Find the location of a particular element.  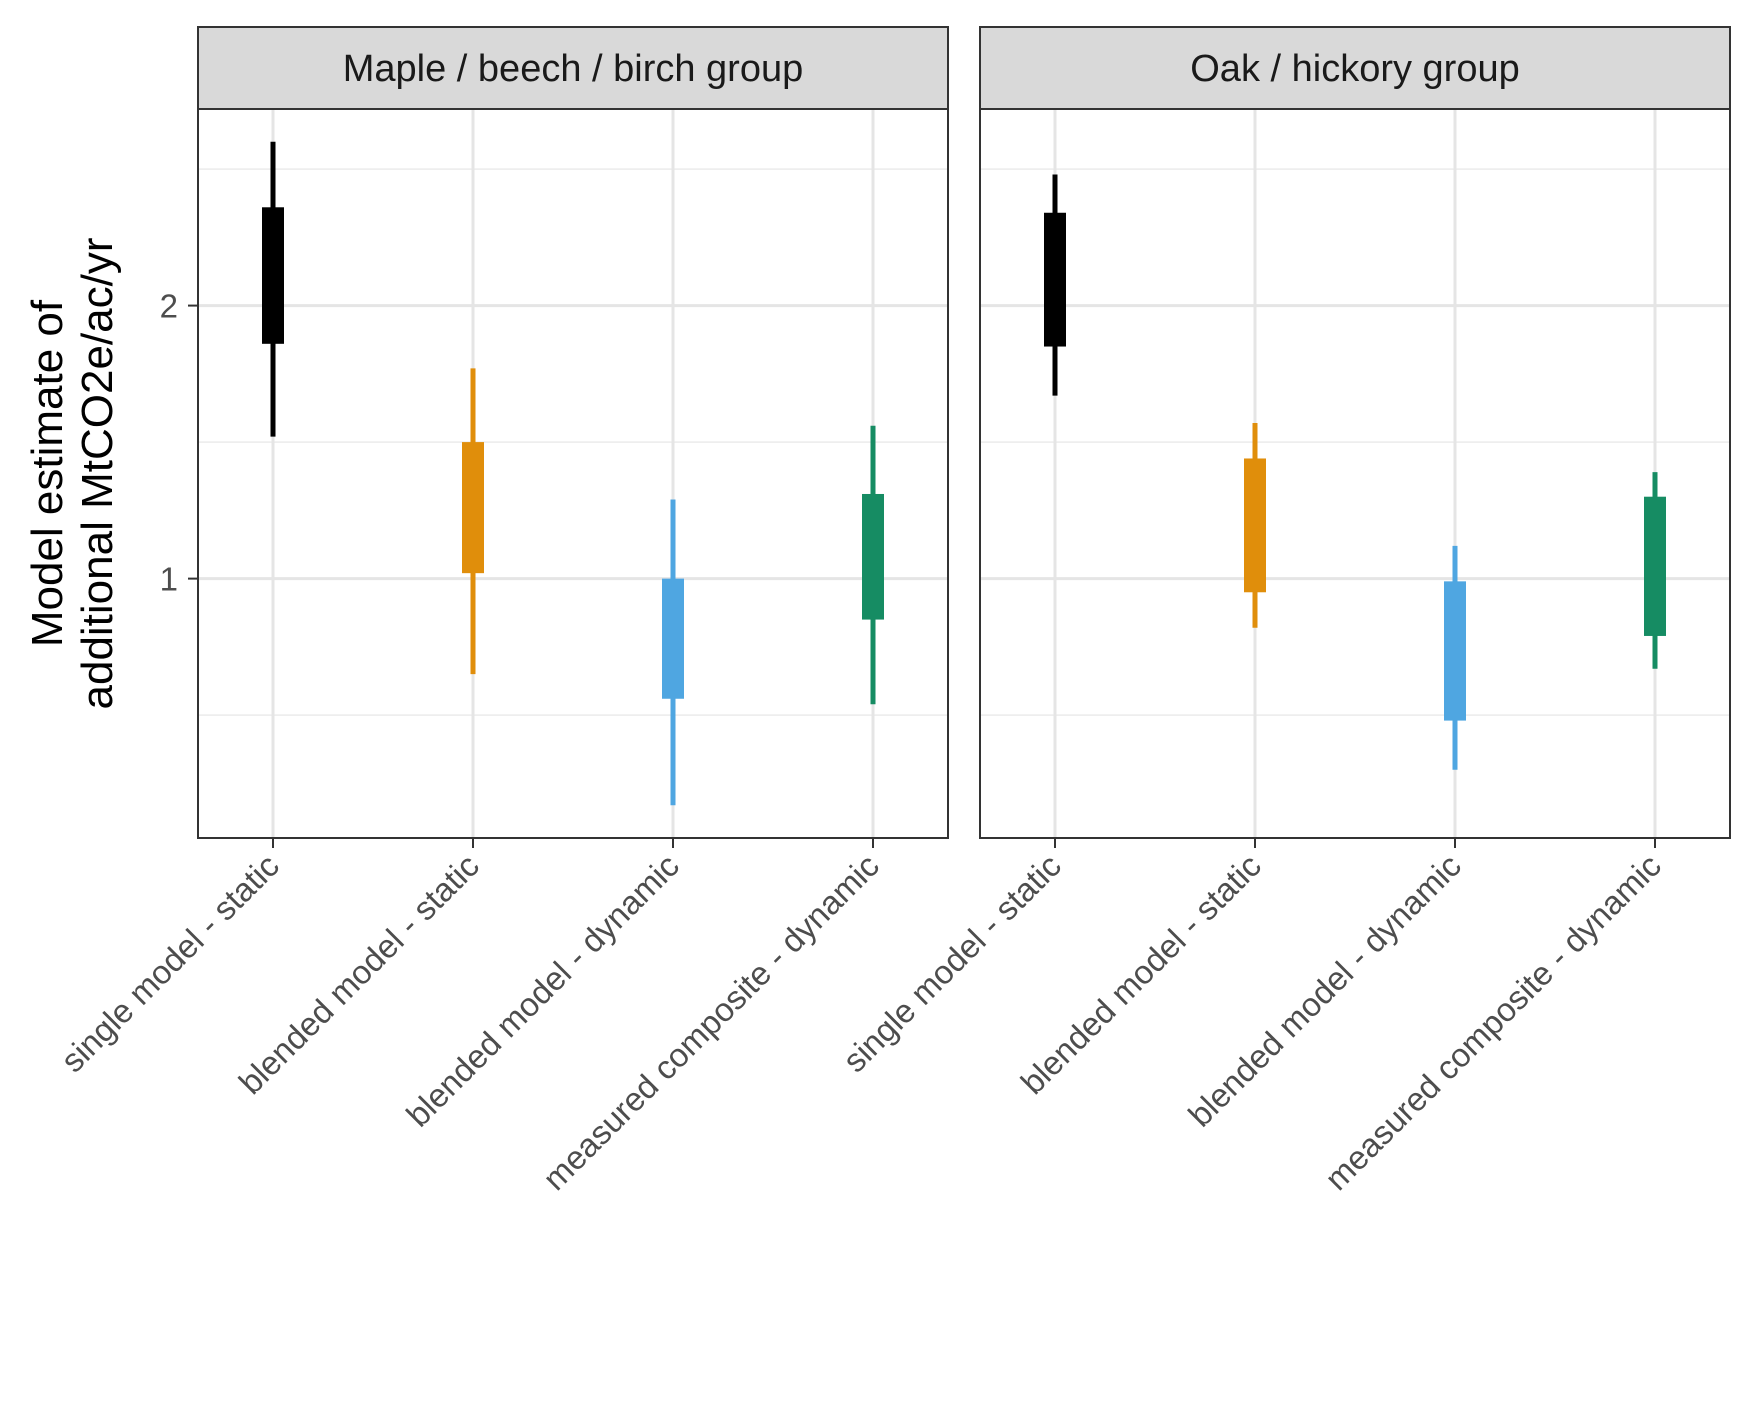

panel-2-strip is located at coordinates (1355, 68).